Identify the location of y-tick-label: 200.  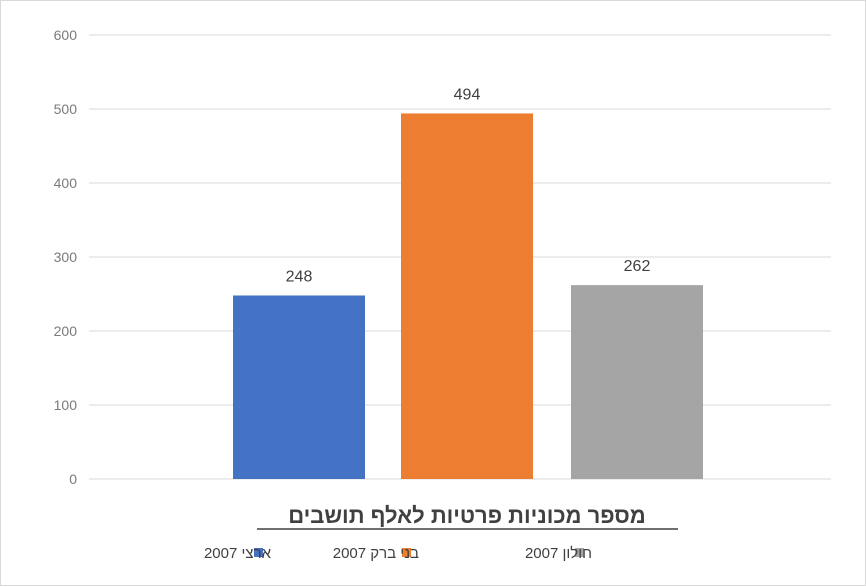
(66, 331).